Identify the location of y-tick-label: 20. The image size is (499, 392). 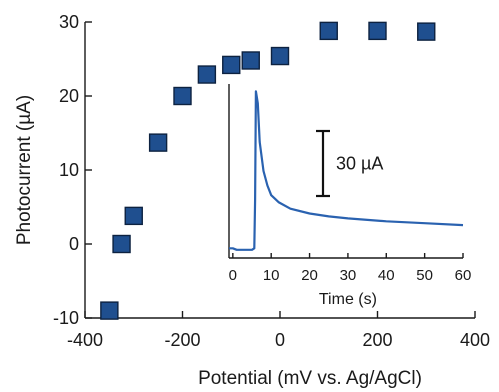
(69, 96).